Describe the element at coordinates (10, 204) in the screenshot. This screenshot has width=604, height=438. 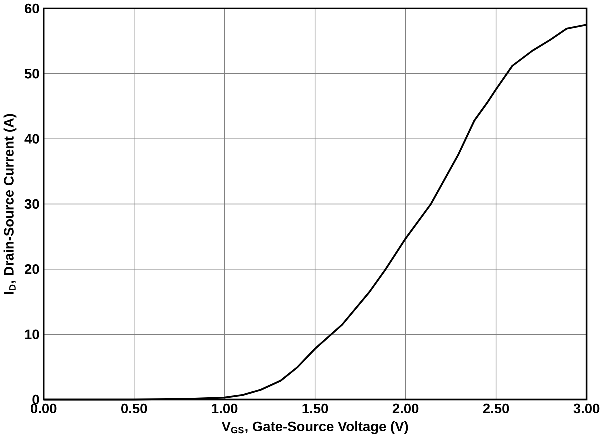
I see `y-axis-title: I$_{D}$, Drain-Source Current (A)` at that location.